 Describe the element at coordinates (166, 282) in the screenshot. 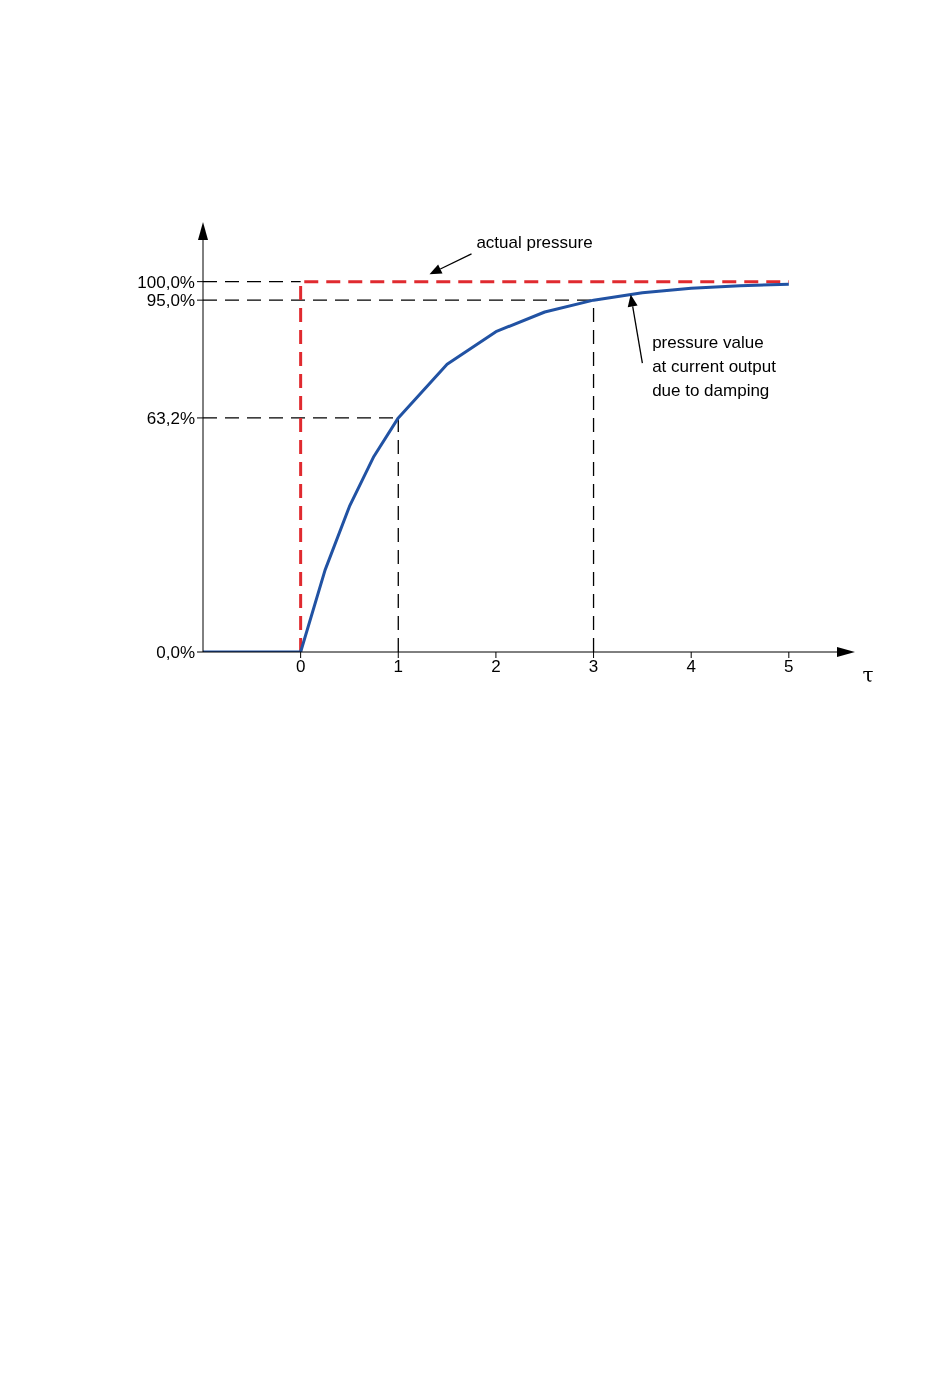

I see `y-tick-label: 100,0%` at that location.